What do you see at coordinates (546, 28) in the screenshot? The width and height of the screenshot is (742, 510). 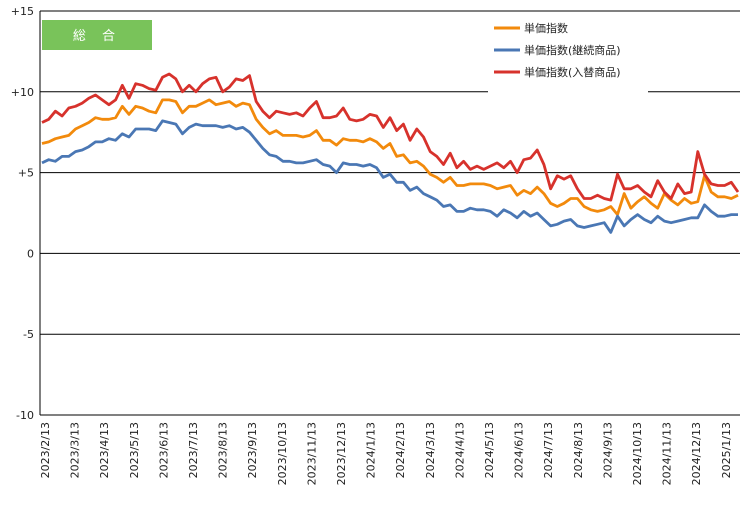 I see `legend-label: 単価指数` at bounding box center [546, 28].